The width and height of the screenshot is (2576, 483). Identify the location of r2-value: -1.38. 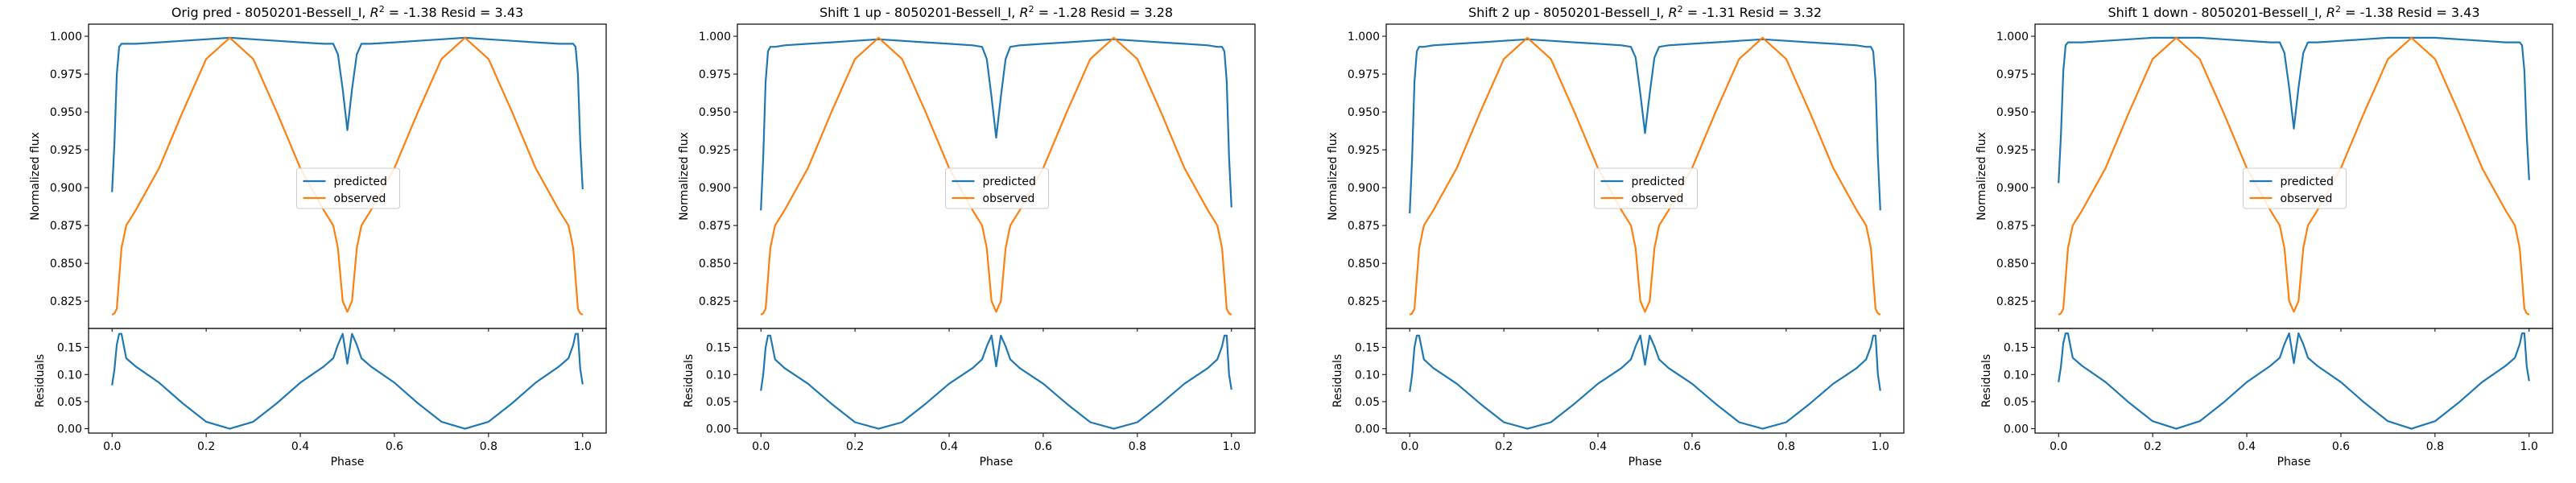
(2376, 12).